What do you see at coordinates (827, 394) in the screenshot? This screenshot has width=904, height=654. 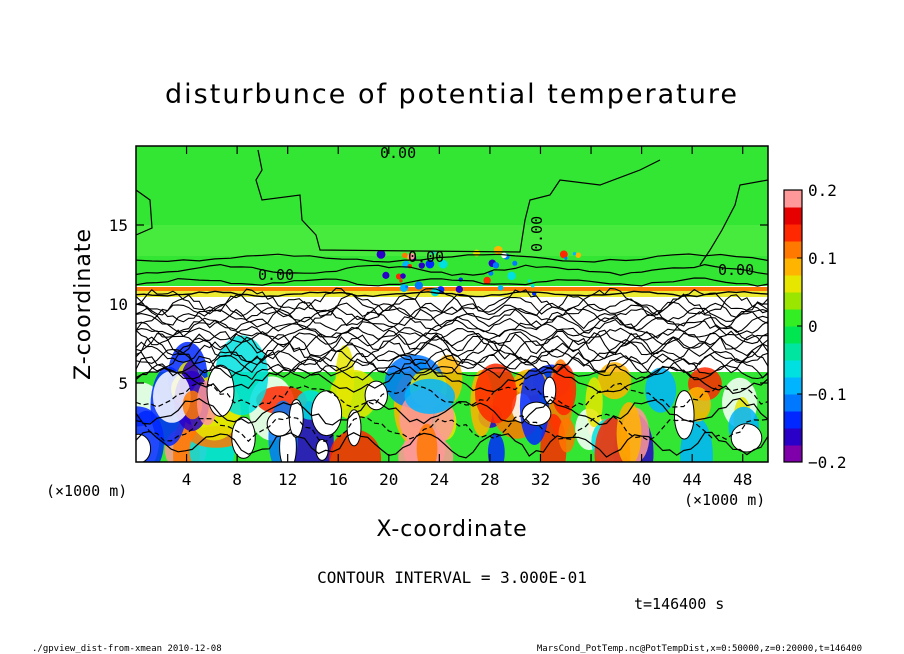 I see `colorbar-tick-label: −0.1` at bounding box center [827, 394].